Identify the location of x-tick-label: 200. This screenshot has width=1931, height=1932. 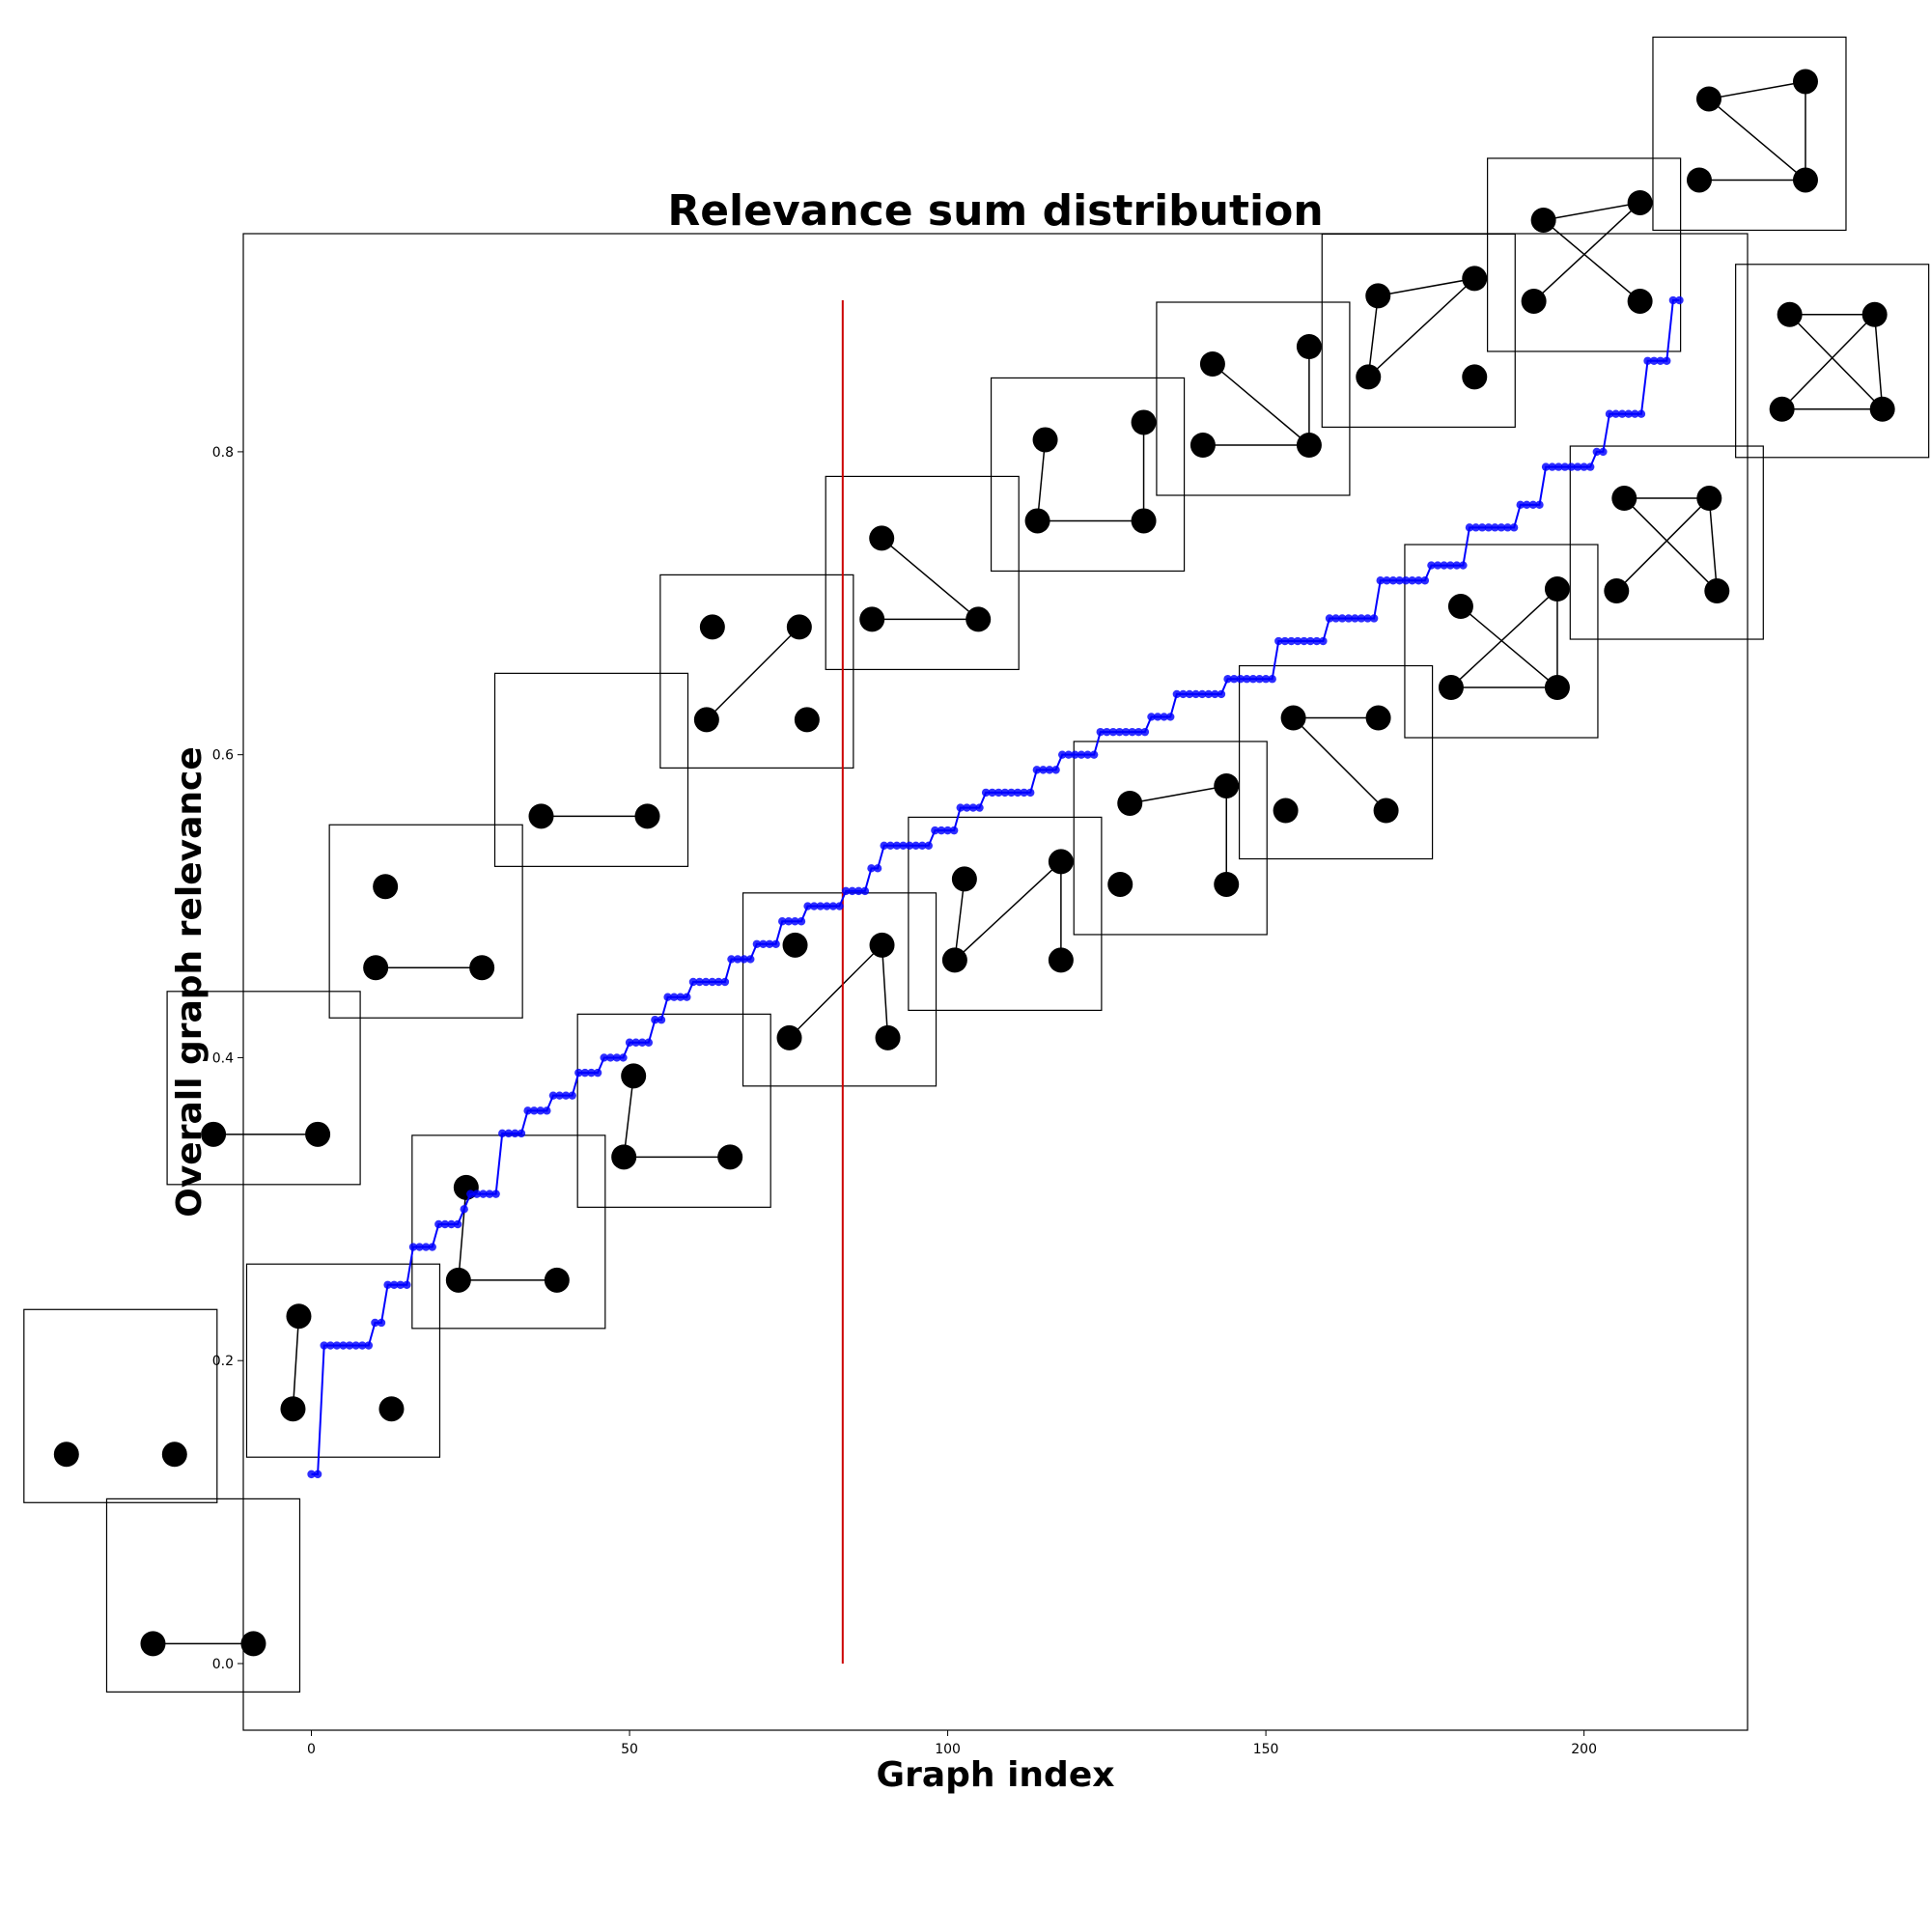
(1584, 1750).